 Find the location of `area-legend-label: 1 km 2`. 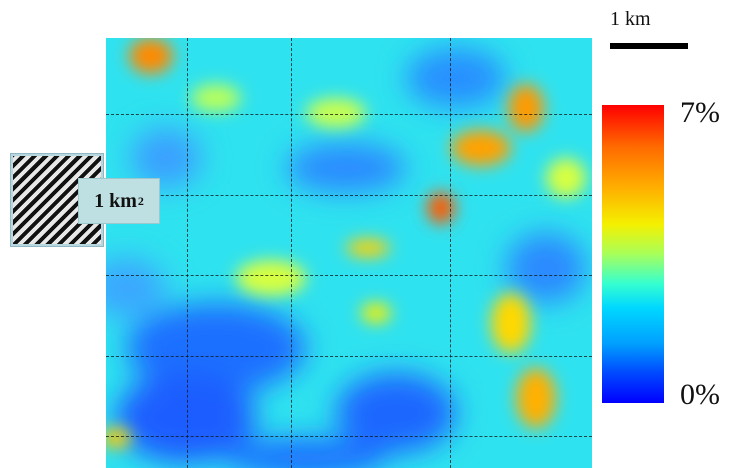

area-legend-label: 1 km 2 is located at coordinates (119, 201).